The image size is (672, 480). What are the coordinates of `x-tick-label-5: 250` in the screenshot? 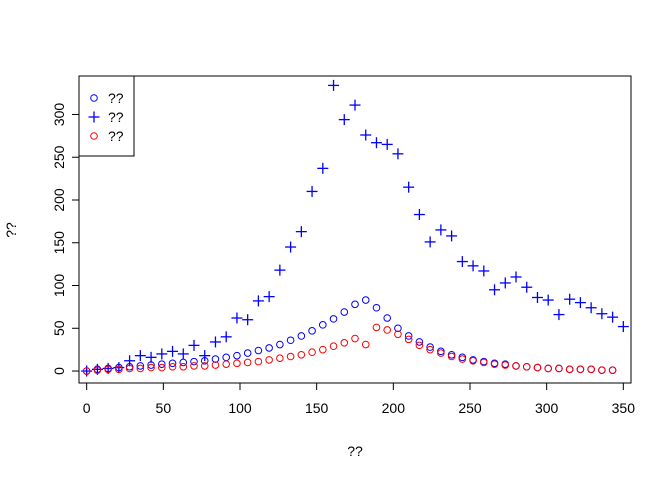 It's located at (470, 408).